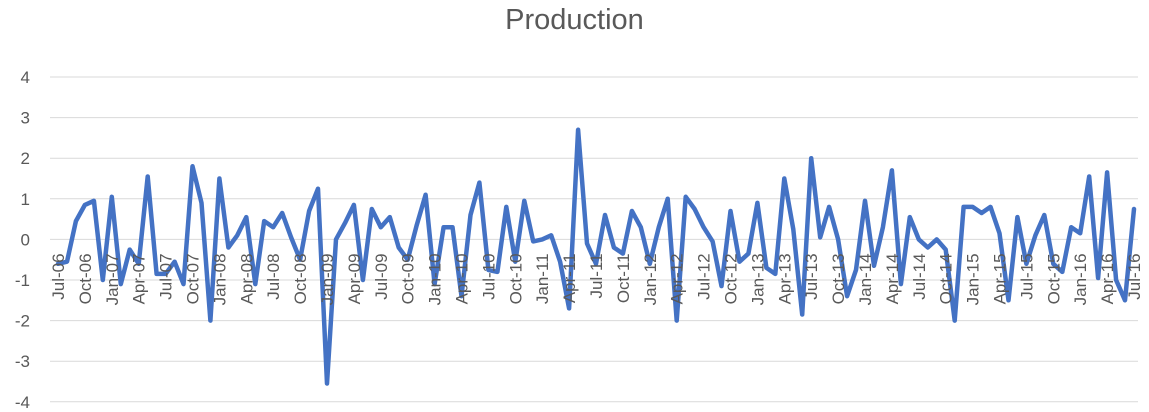  Describe the element at coordinates (919, 276) in the screenshot. I see `x-tick-label: Jul-14` at that location.